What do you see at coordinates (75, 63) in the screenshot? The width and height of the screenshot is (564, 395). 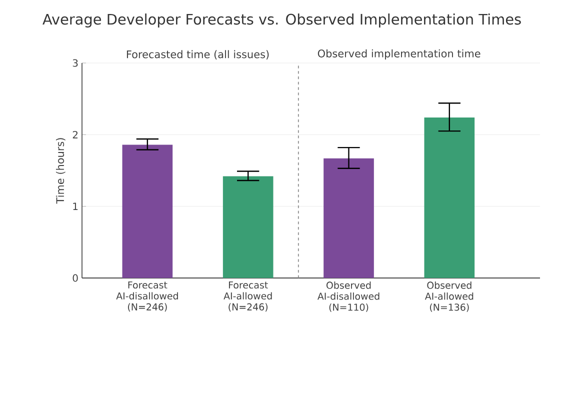 I see `y-tick-label: 3` at bounding box center [75, 63].